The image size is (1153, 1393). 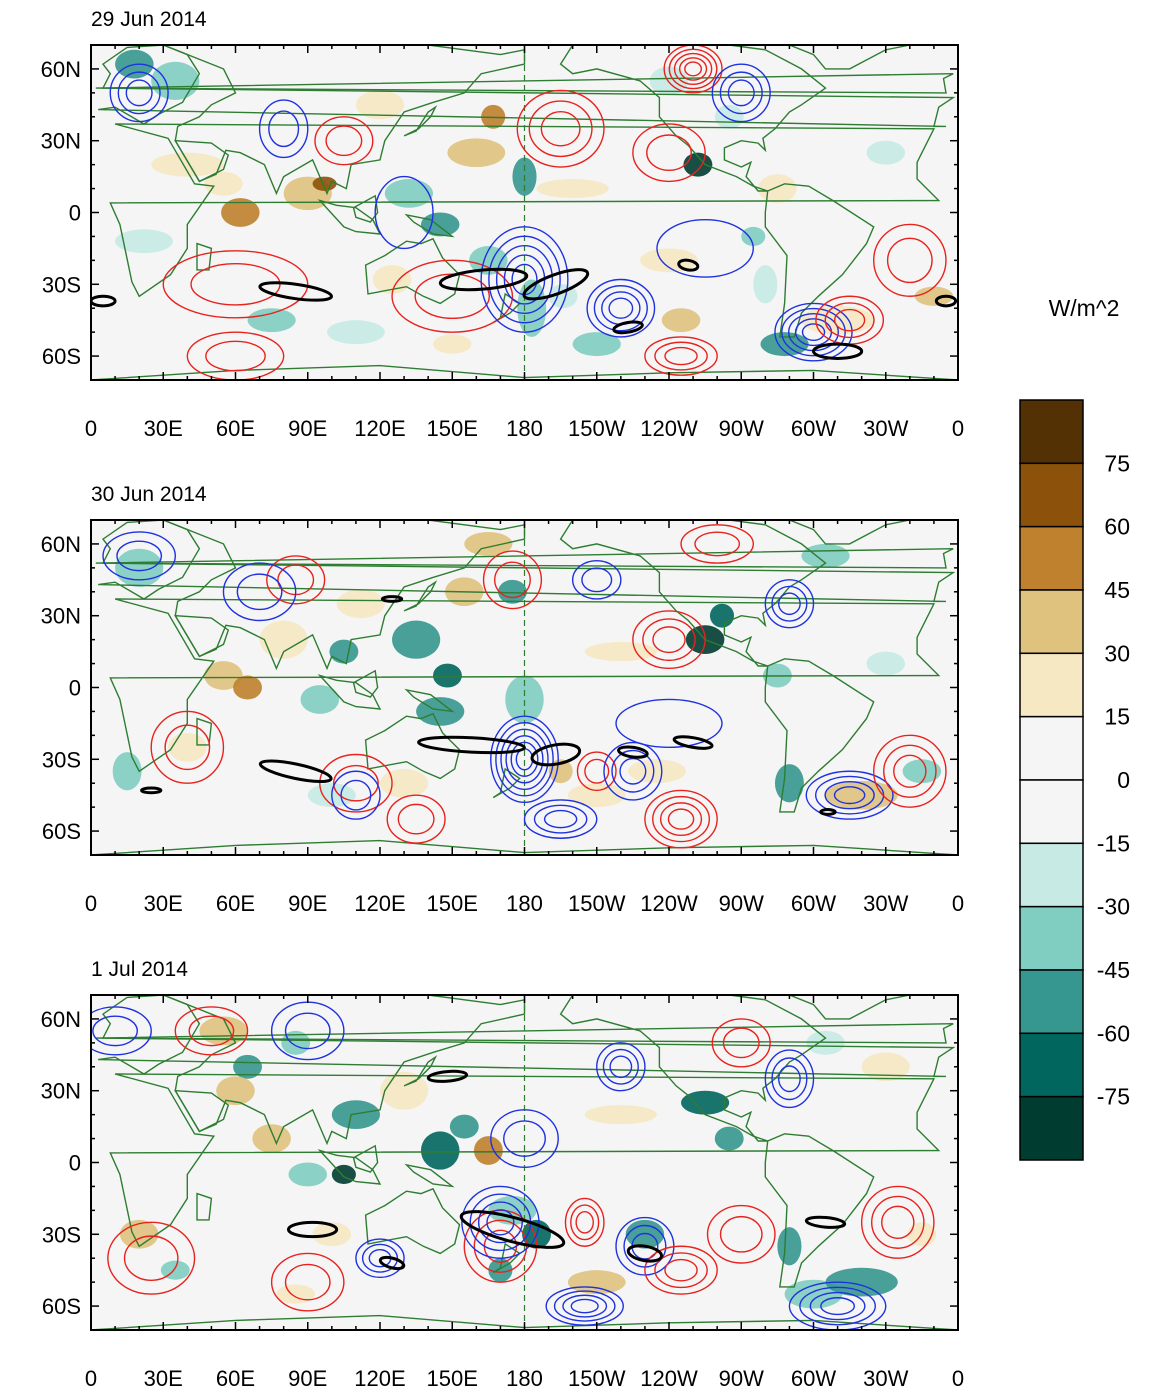 I want to click on significance-contours, so click(x=566, y=1170).